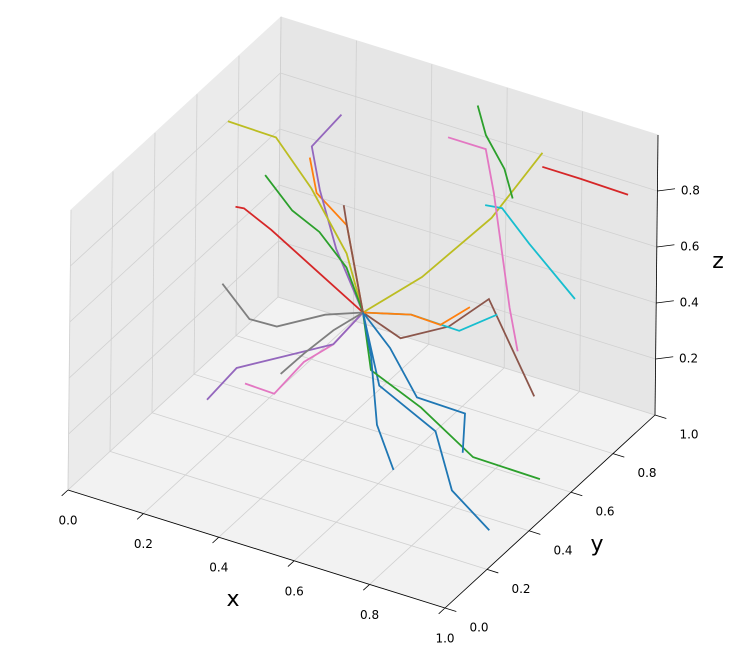 Image resolution: width=744 pixels, height=659 pixels. Describe the element at coordinates (67, 521) in the screenshot. I see `x-tick-label: 0.0` at that location.